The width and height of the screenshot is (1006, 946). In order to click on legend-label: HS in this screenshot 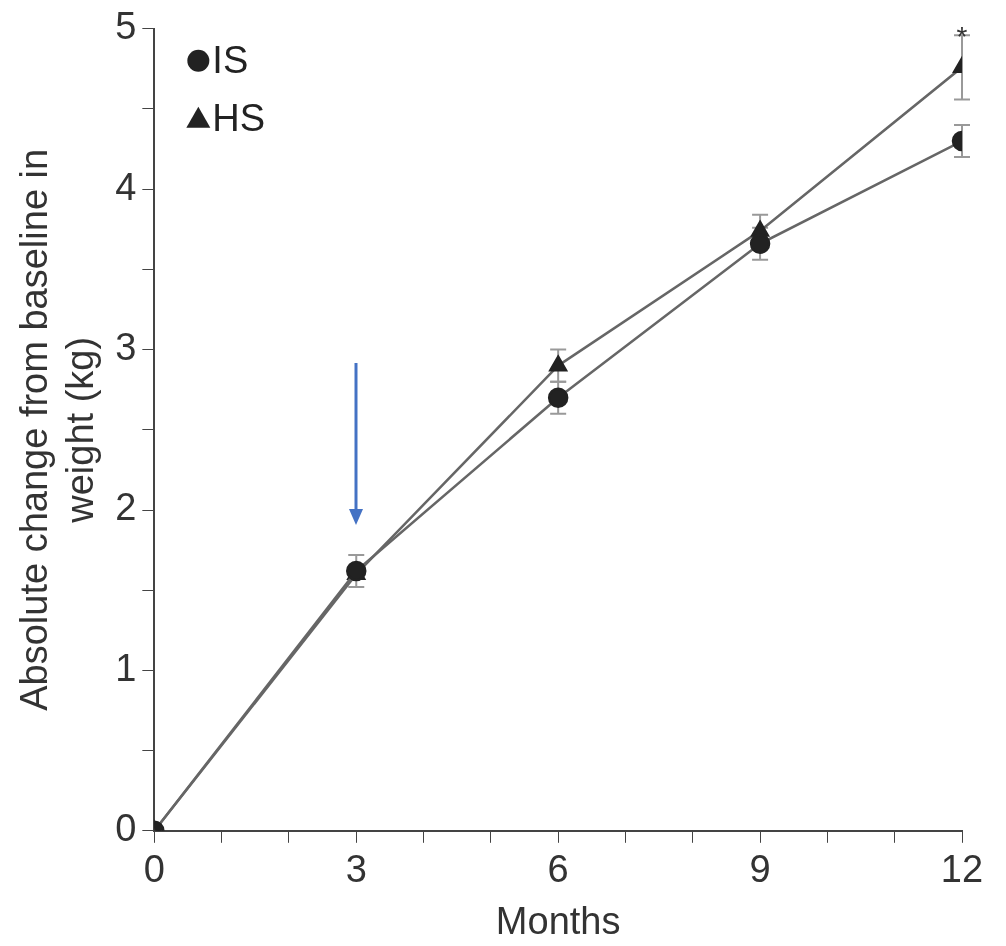, I will do `click(239, 118)`.